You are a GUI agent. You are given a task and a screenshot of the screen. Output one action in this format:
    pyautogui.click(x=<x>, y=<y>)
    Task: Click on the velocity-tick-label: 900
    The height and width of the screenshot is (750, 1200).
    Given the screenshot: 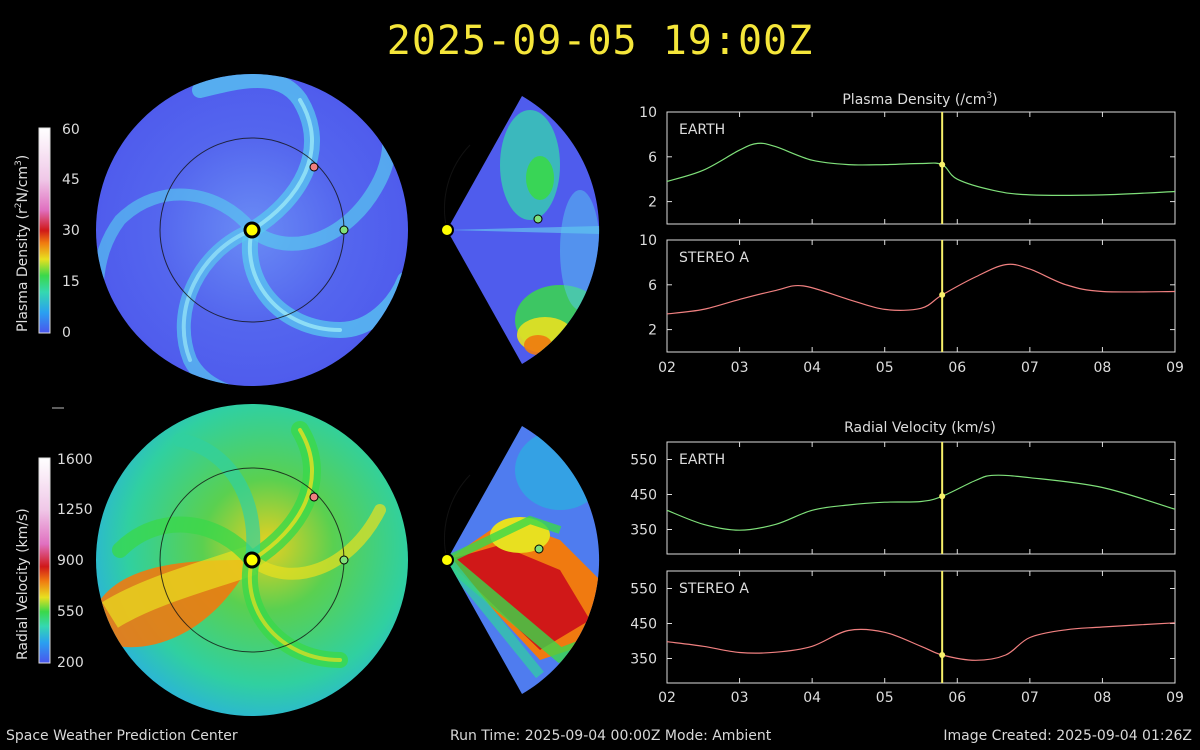 What is the action you would take?
    pyautogui.click(x=70, y=561)
    